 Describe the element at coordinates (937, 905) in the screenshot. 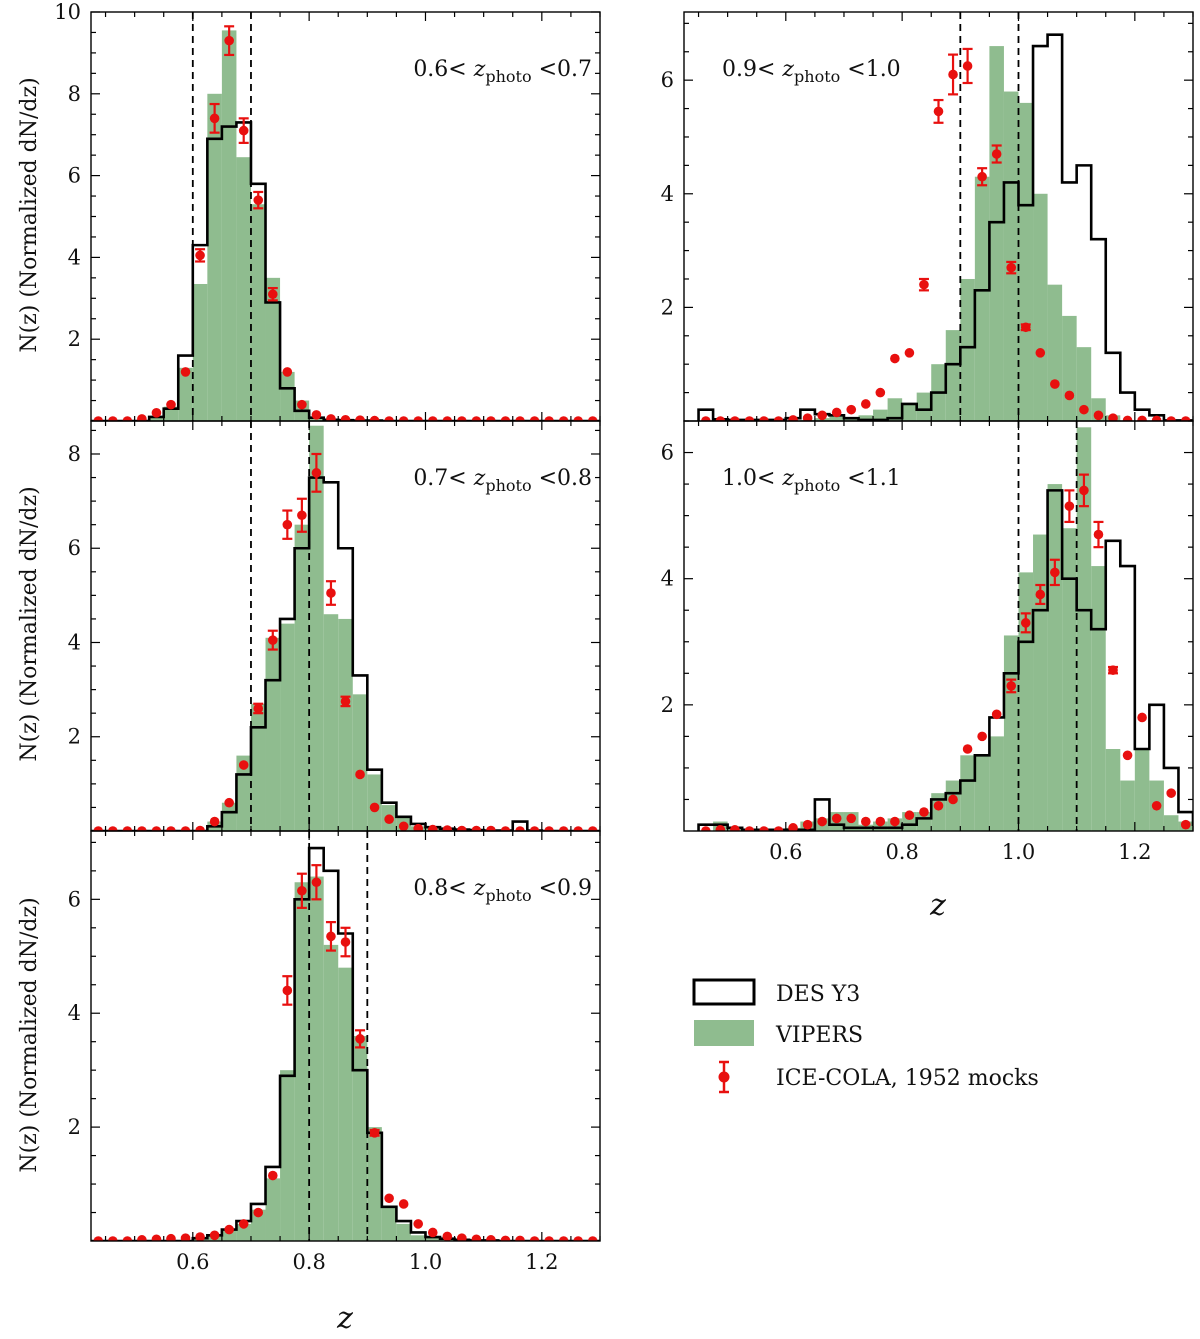

I see `xlabel-right: z` at that location.